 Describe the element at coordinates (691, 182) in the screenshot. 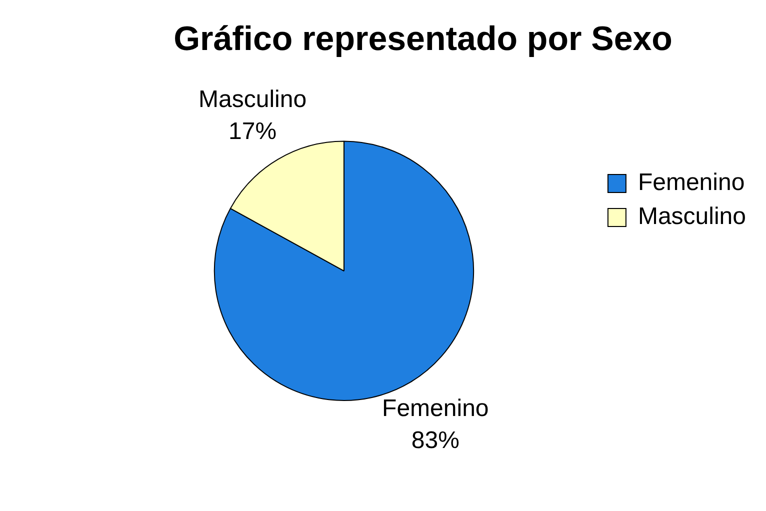

I see `legend-label: Femenino` at that location.